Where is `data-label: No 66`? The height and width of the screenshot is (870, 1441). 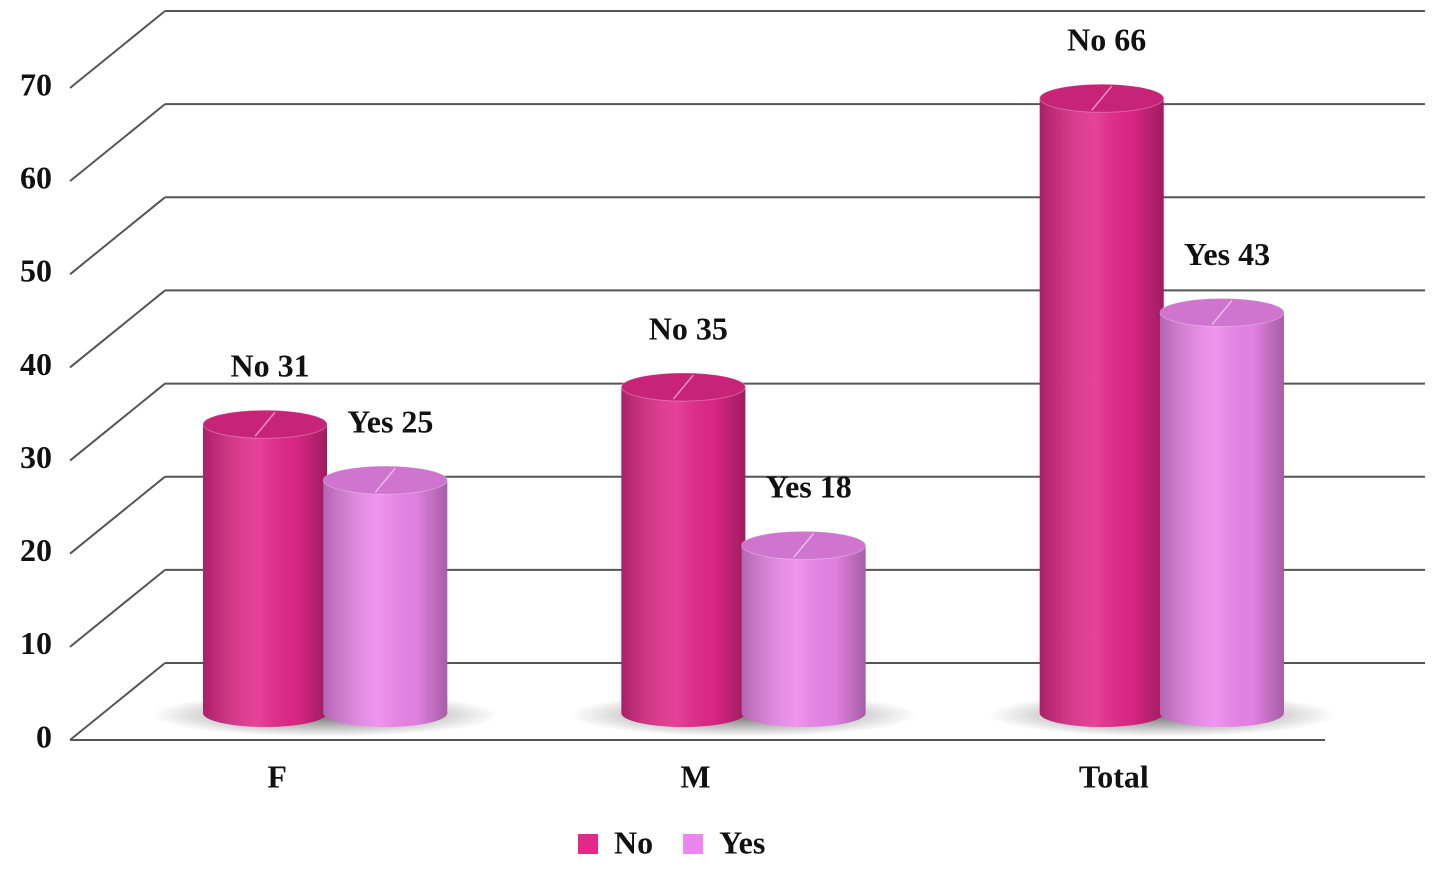
data-label: No 66 is located at coordinates (1106, 40).